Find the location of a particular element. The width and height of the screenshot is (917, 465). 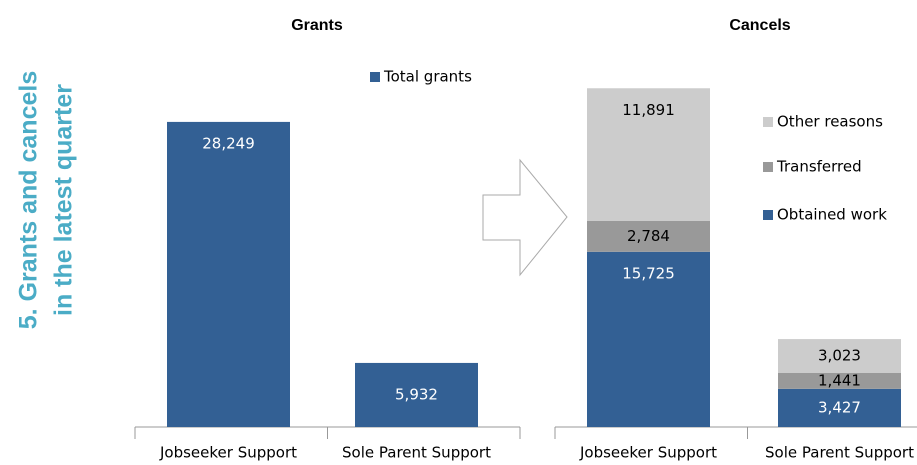

data-label: 5,932 is located at coordinates (416, 394).